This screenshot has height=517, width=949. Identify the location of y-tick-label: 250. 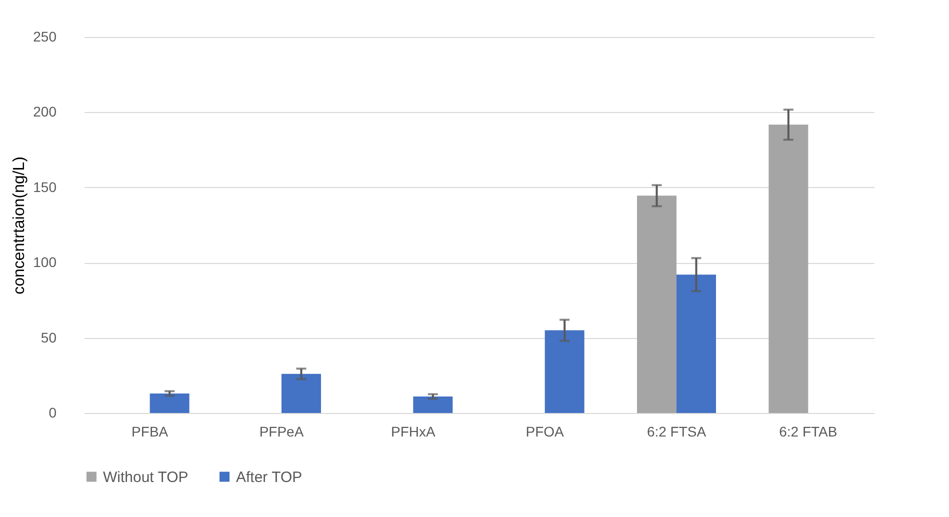
(45, 36).